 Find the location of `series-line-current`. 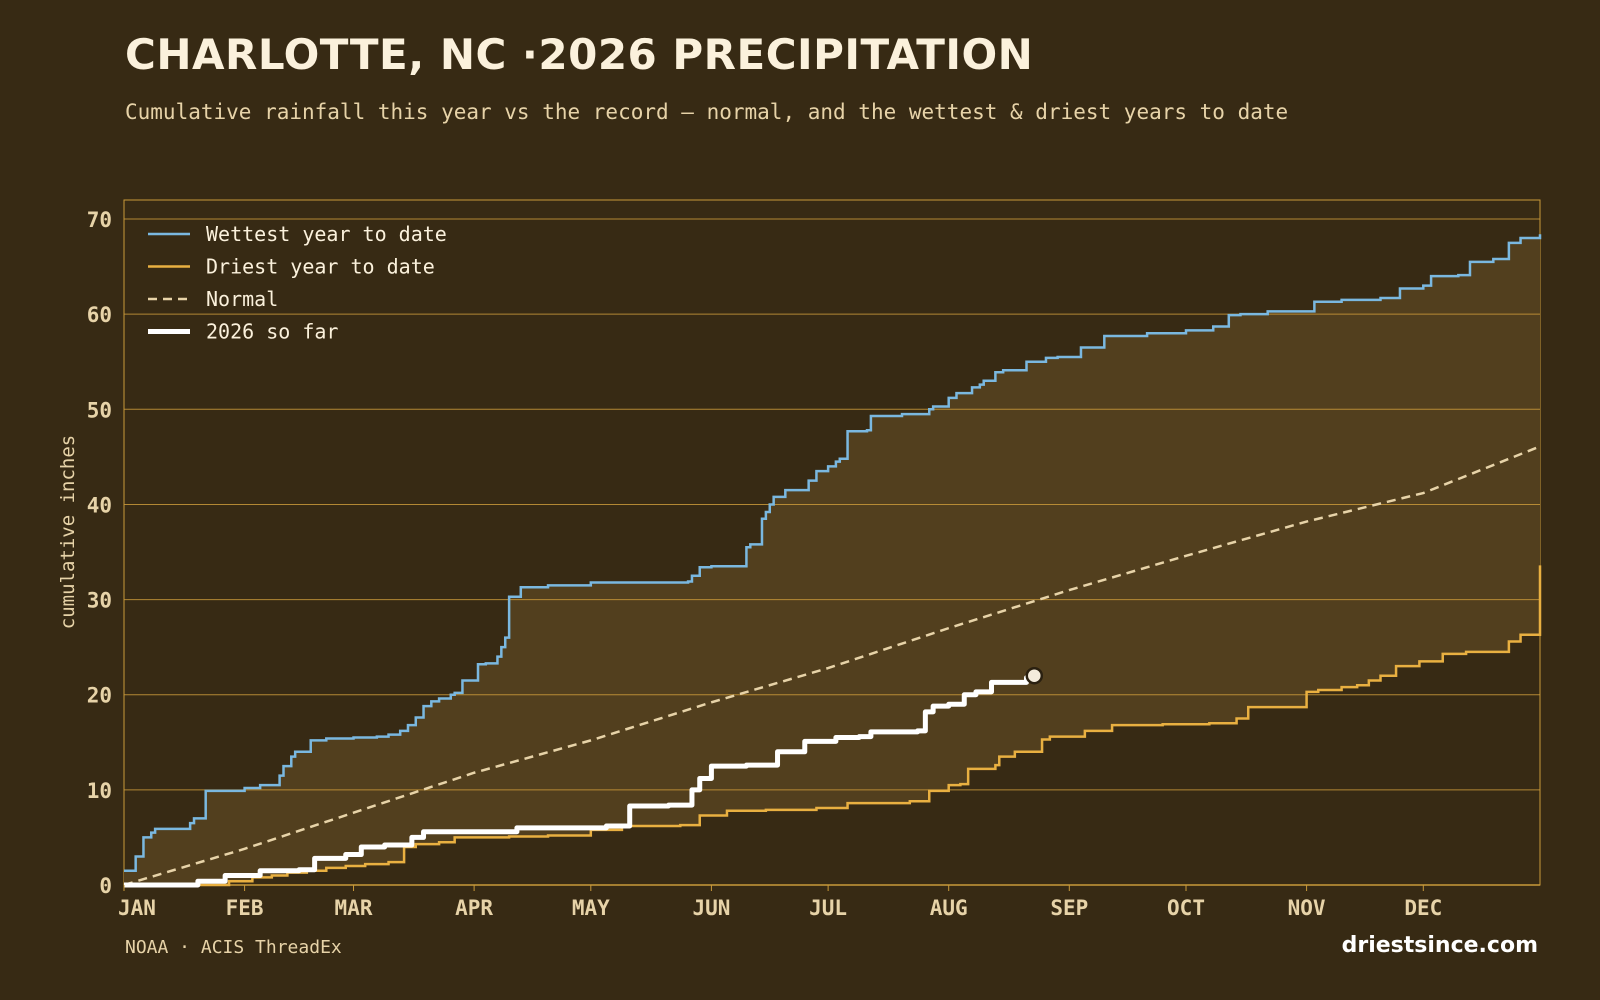

series-line-current is located at coordinates (580, 781).